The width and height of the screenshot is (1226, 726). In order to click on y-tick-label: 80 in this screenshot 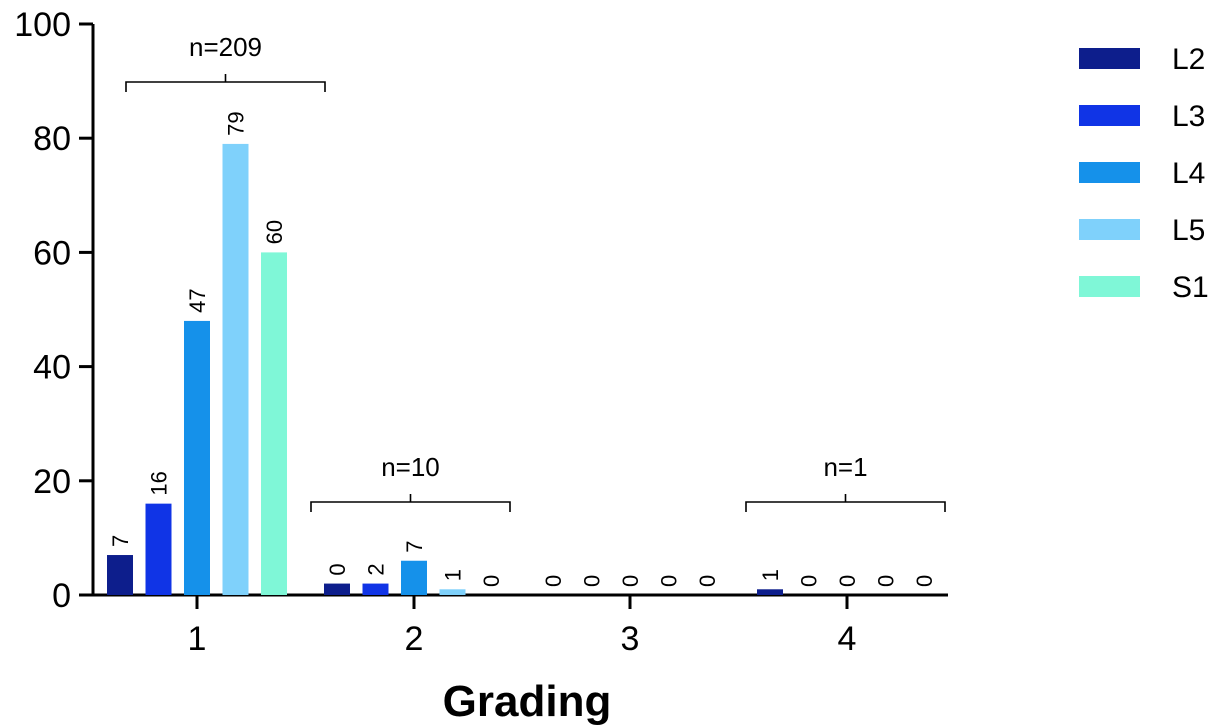, I will do `click(52, 139)`.